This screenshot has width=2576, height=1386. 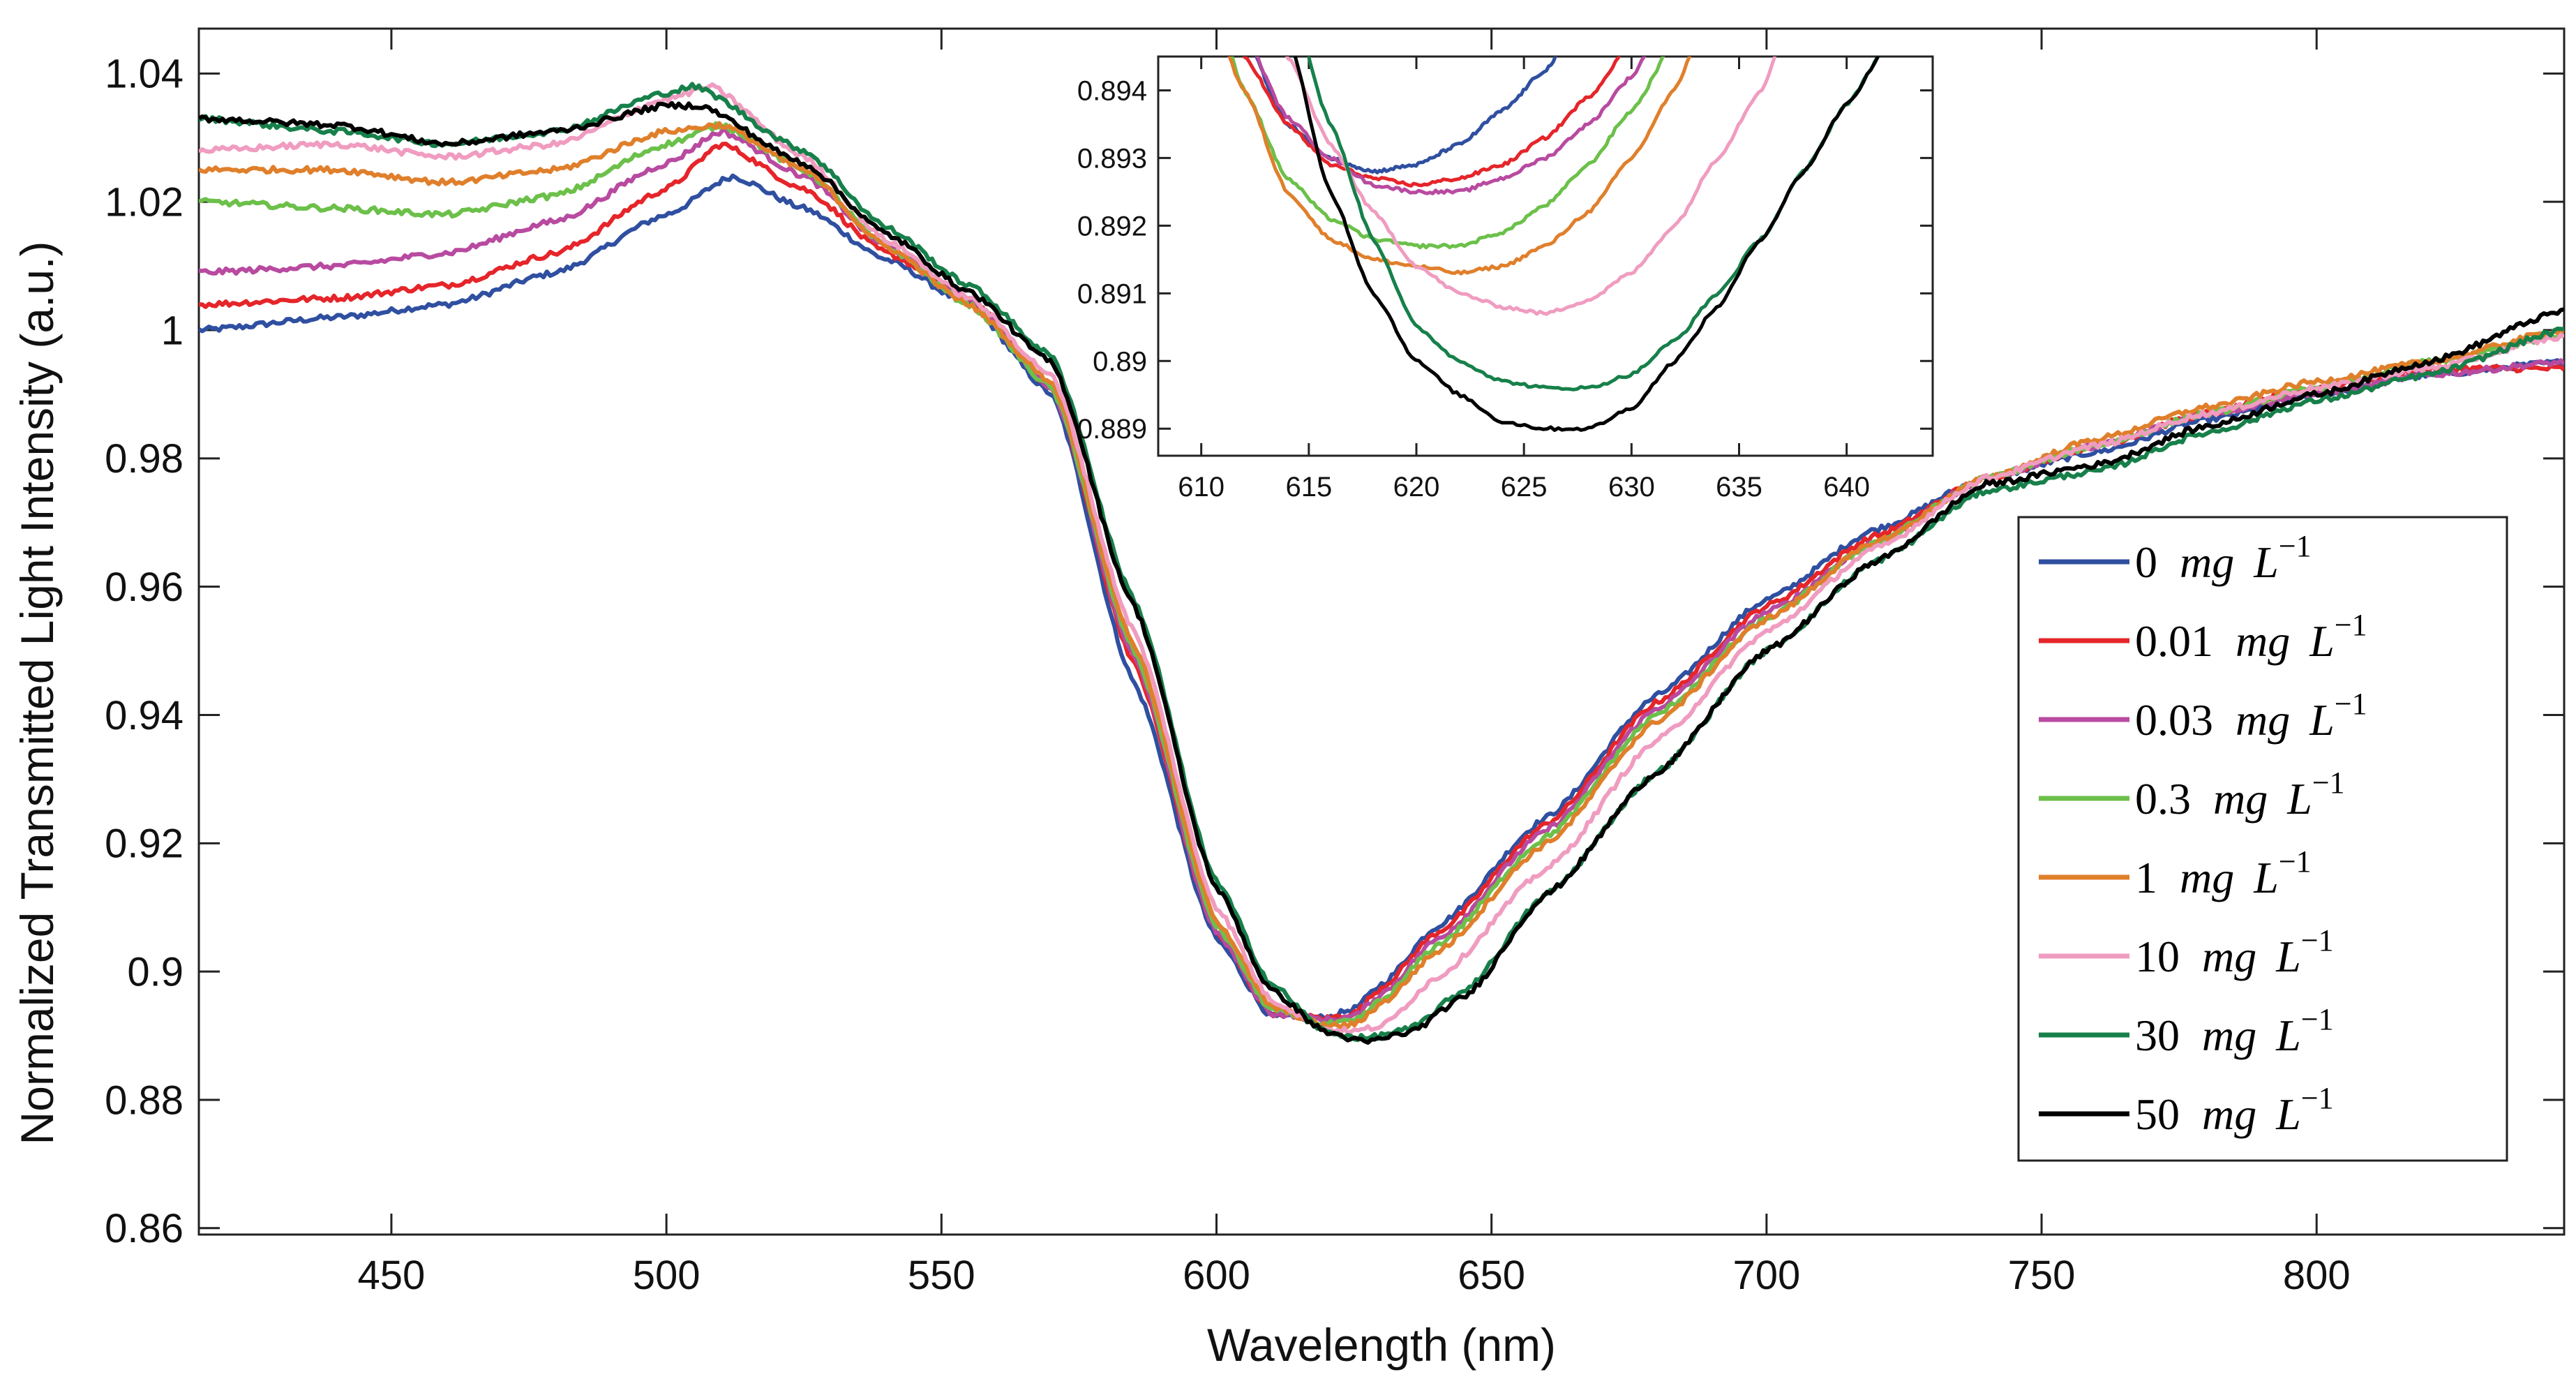 I want to click on legend-label: 30 mg L−1, so click(x=2234, y=1031).